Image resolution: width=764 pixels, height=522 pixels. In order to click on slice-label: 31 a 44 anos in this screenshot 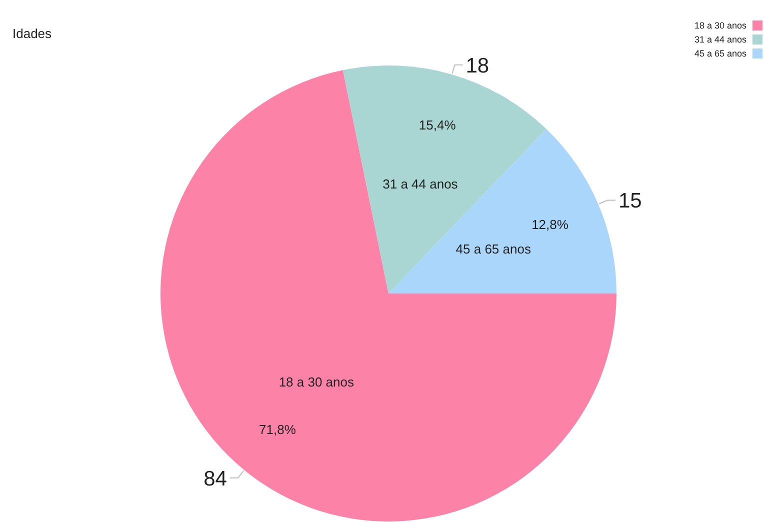, I will do `click(420, 184)`.